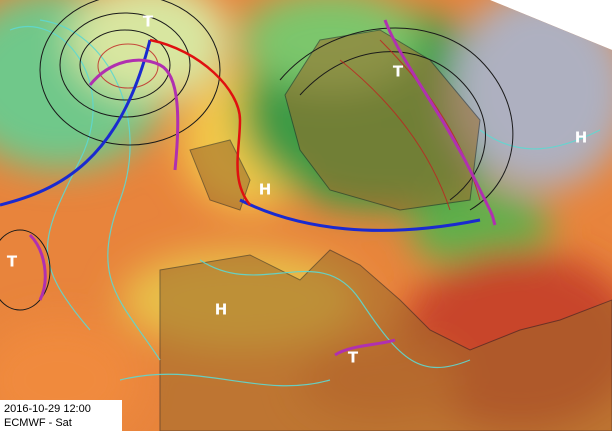 This screenshot has width=612, height=431. What do you see at coordinates (61, 415) in the screenshot?
I see `caption-box` at bounding box center [61, 415].